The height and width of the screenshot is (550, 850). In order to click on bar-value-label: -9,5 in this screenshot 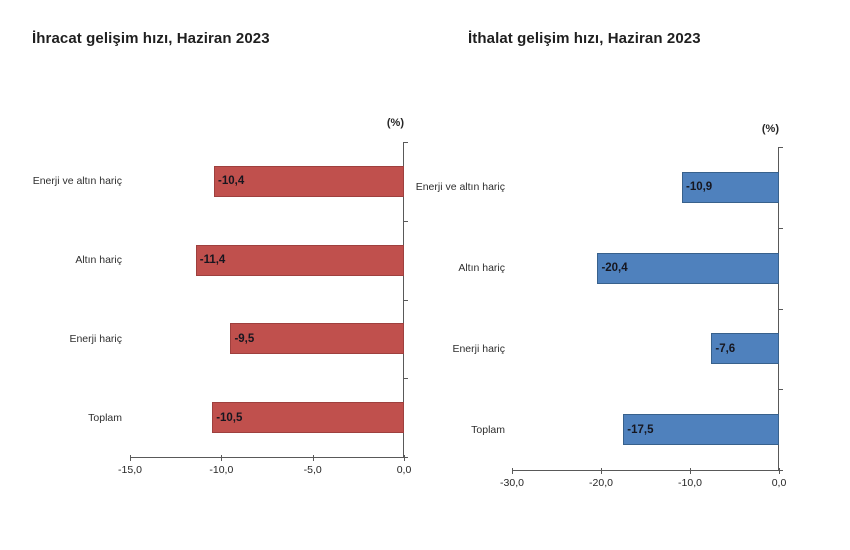, I will do `click(244, 338)`.